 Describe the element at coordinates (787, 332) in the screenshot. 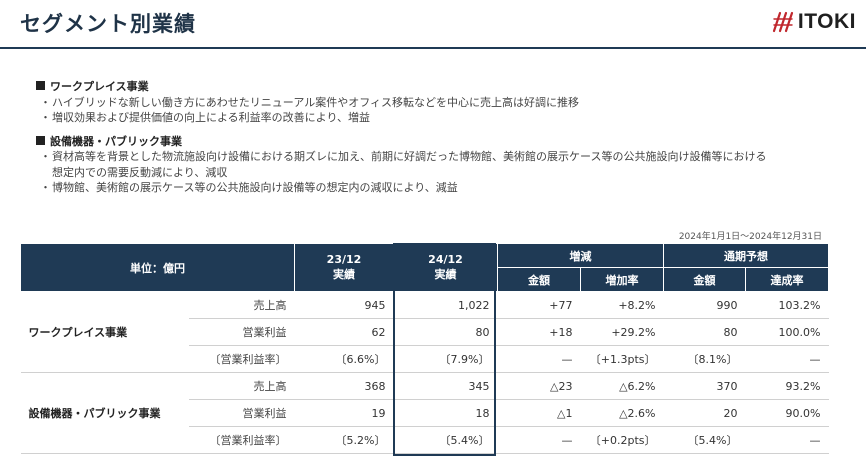

I see `forecast-rate: 100.0%` at that location.